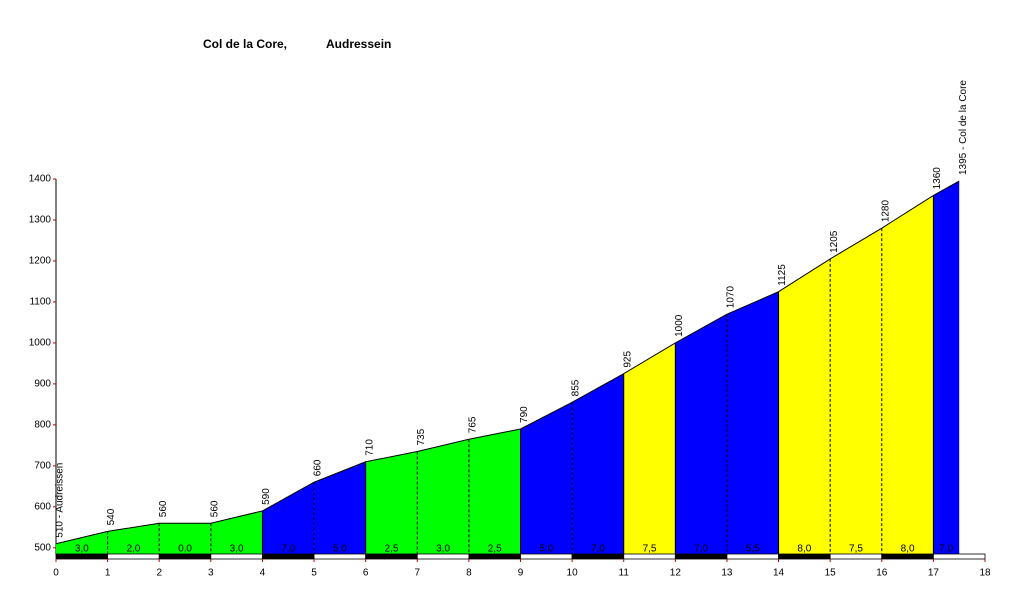 This screenshot has width=1013, height=600. I want to click on elevation-label: 1070, so click(731, 297).